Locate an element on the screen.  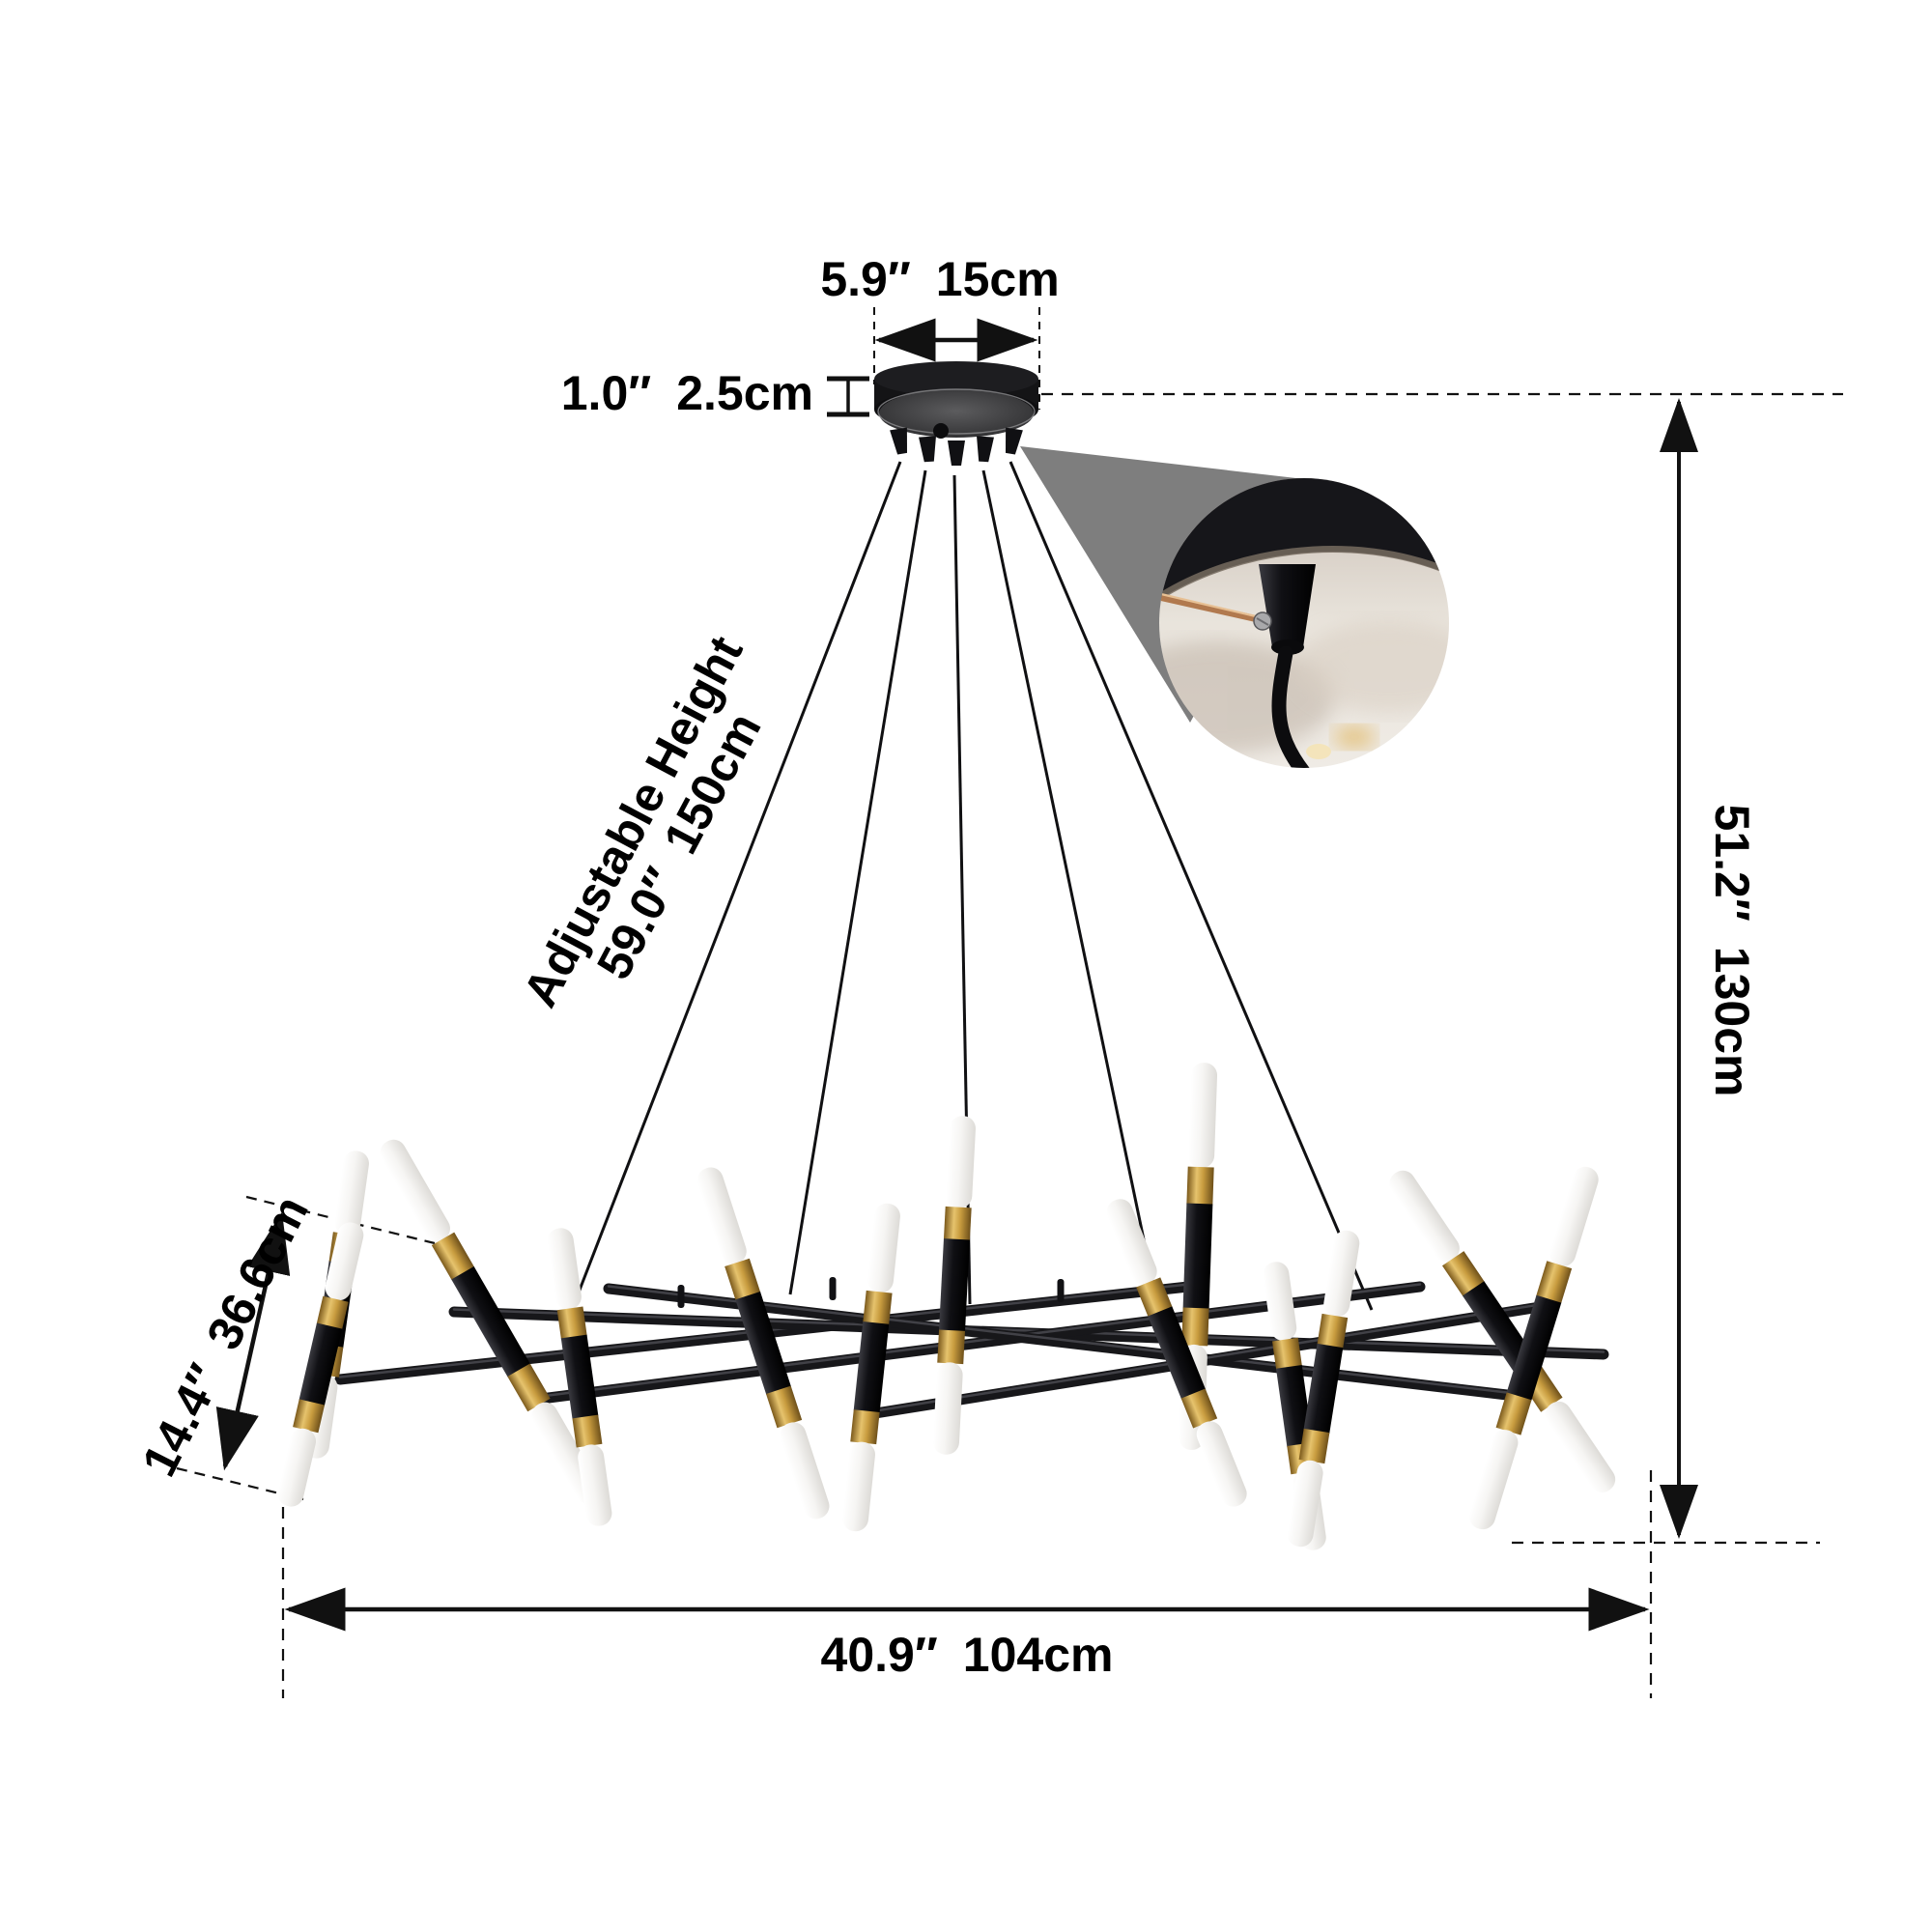
frame-bar is located at coordinates (1207, 1360).